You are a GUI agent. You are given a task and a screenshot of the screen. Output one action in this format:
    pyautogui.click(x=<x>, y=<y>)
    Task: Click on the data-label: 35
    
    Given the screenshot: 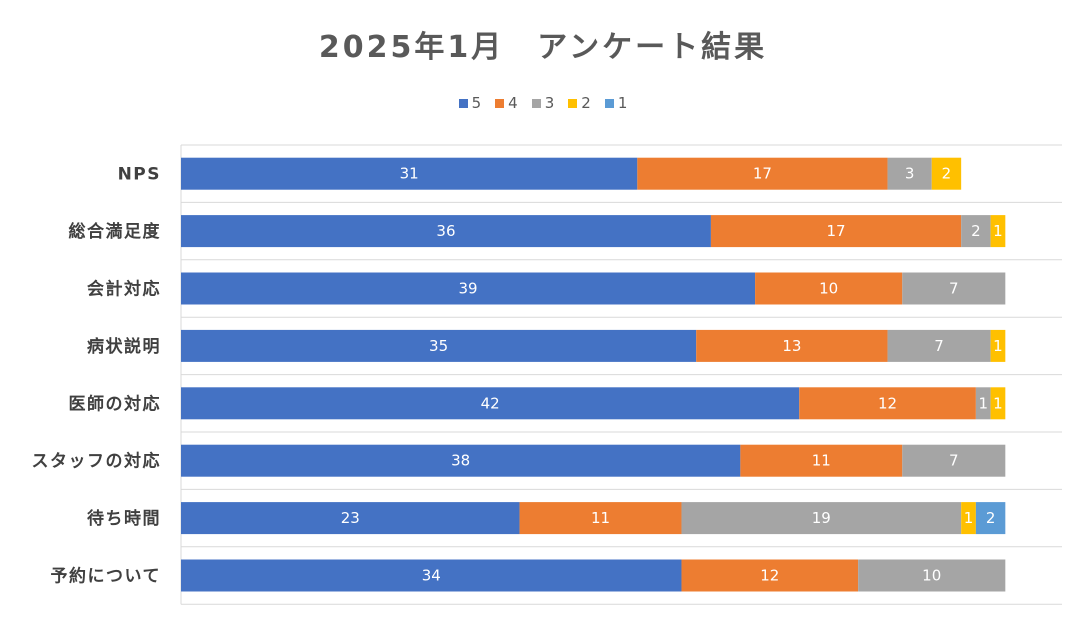 What is the action you would take?
    pyautogui.click(x=438, y=346)
    